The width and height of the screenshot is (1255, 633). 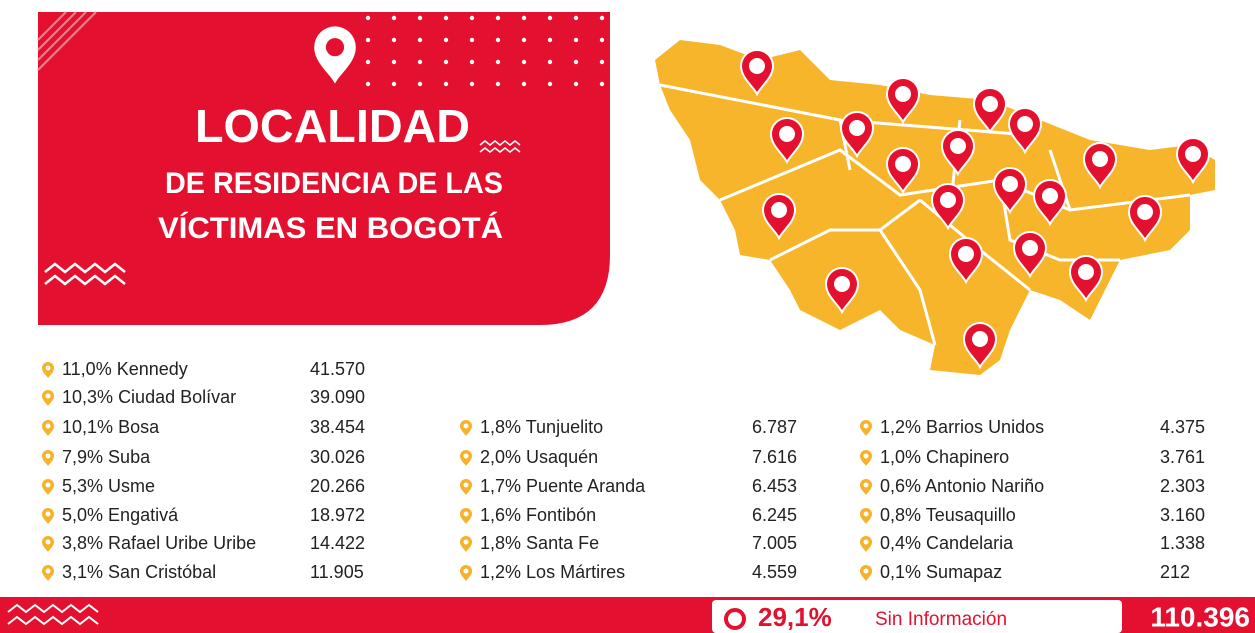 I want to click on percent: 10,1%, so click(x=87, y=427).